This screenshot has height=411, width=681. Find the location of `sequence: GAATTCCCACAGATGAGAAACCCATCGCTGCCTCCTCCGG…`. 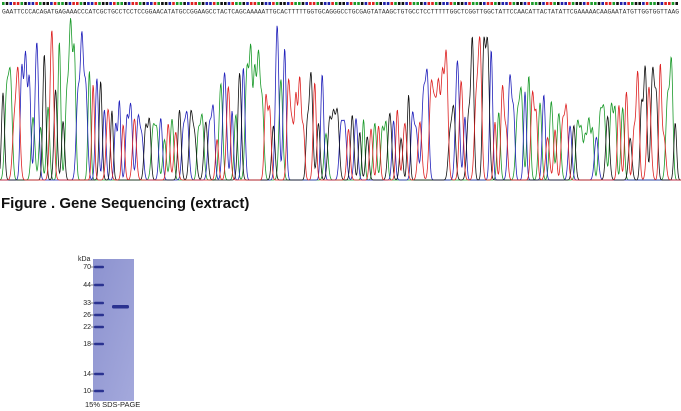

sequence: GAATTCCCACAGATGAGAAACCCATCGCTGCCTCCTCCGG… is located at coordinates (340, 12).